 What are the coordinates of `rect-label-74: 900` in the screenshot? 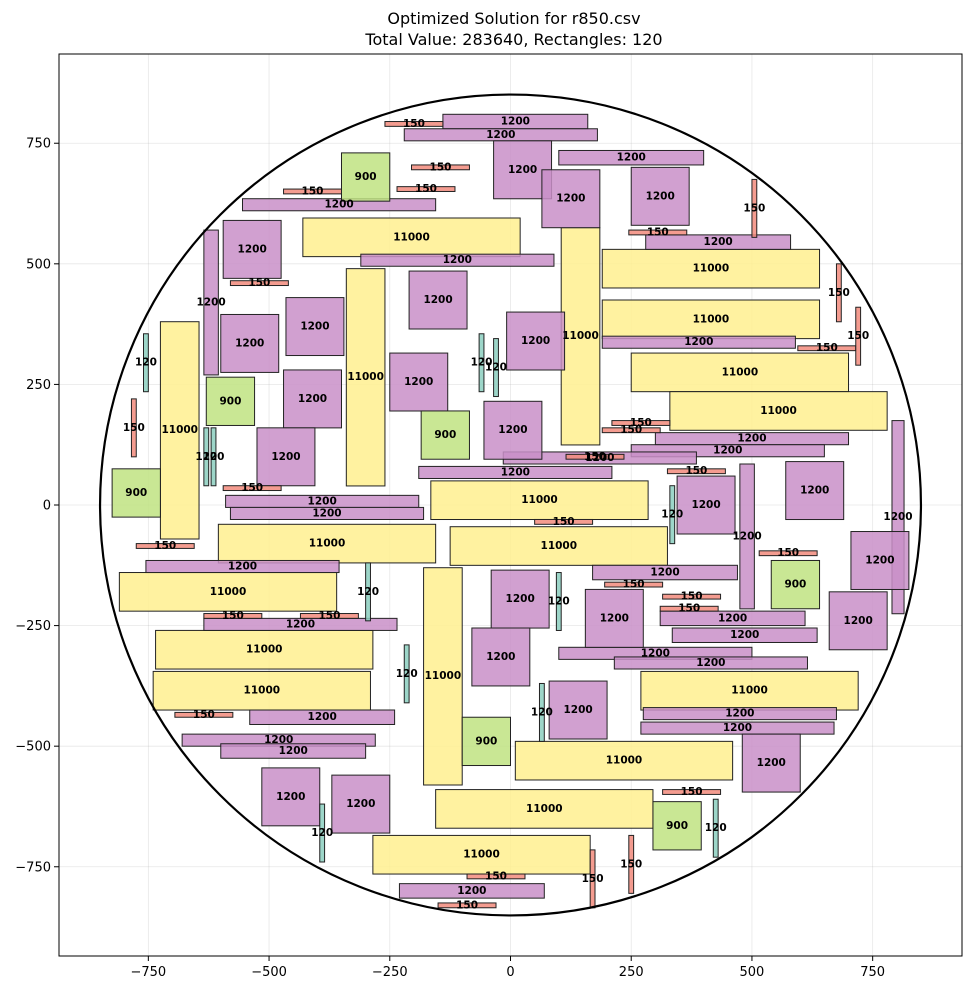 It's located at (136, 493).